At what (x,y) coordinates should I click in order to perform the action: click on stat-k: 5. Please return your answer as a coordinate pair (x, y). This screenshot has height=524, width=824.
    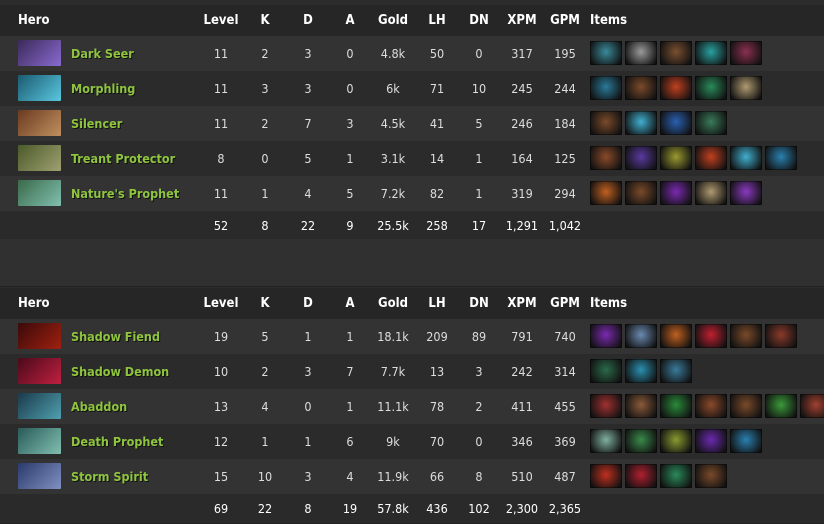
    Looking at the image, I should click on (265, 336).